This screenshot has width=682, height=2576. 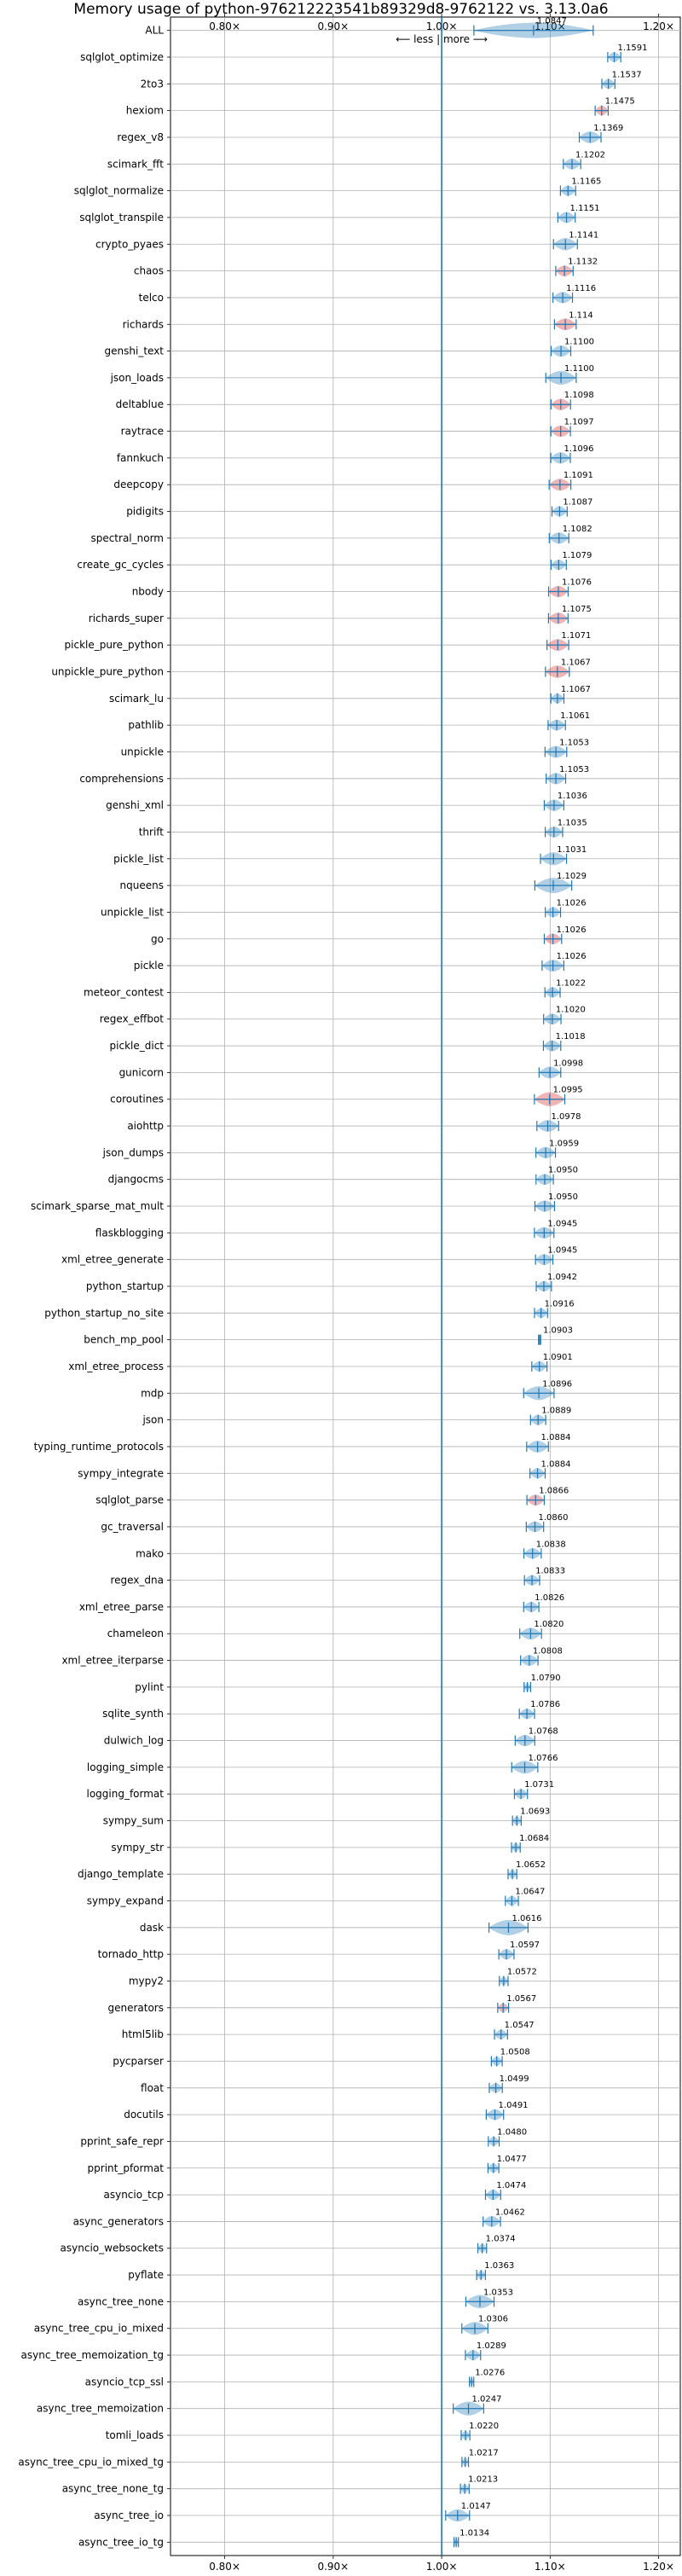 I want to click on category-label: chaos, so click(x=149, y=271).